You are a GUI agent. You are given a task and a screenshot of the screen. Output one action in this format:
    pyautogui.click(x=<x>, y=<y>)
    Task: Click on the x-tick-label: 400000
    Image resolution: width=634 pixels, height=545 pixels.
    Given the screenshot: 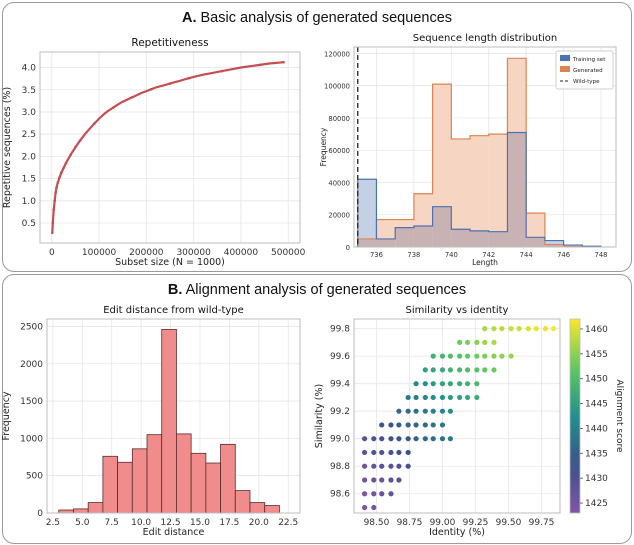 What is the action you would take?
    pyautogui.click(x=241, y=253)
    